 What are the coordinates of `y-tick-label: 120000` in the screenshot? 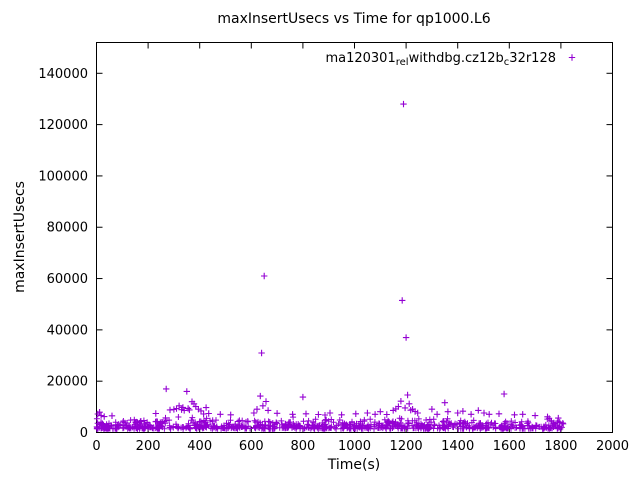 It's located at (63, 125).